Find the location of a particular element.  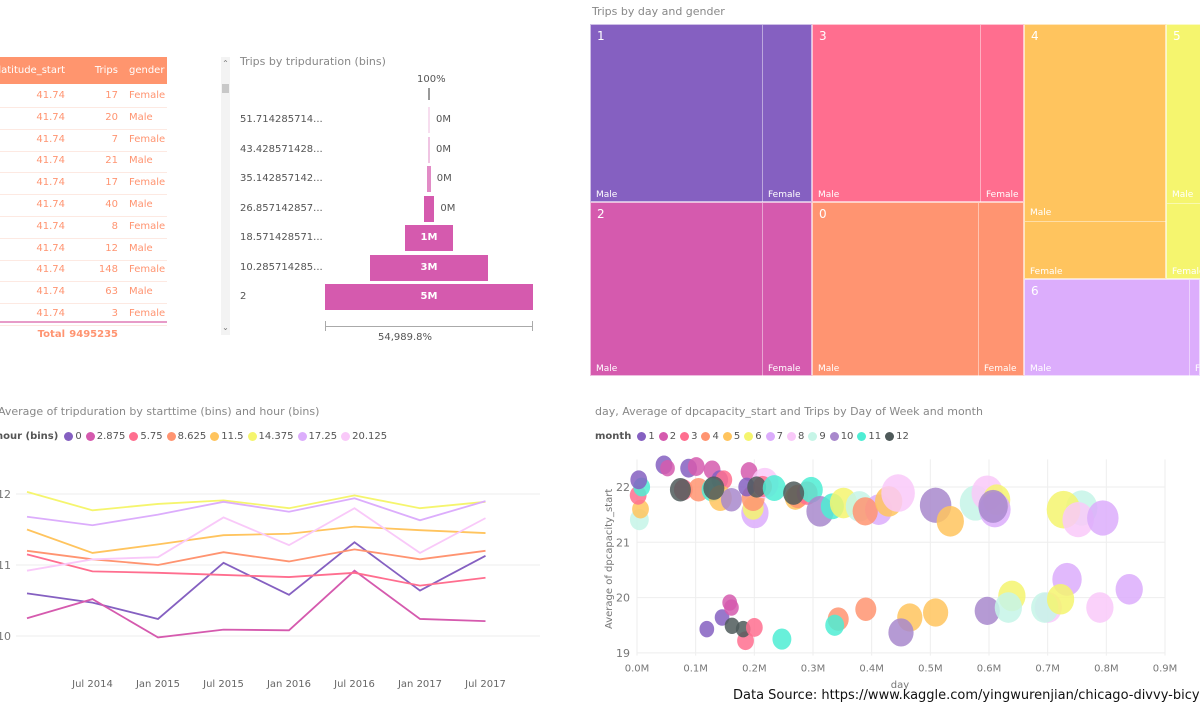

treemap-tile-6: 6 Male Female is located at coordinates (1112, 328).